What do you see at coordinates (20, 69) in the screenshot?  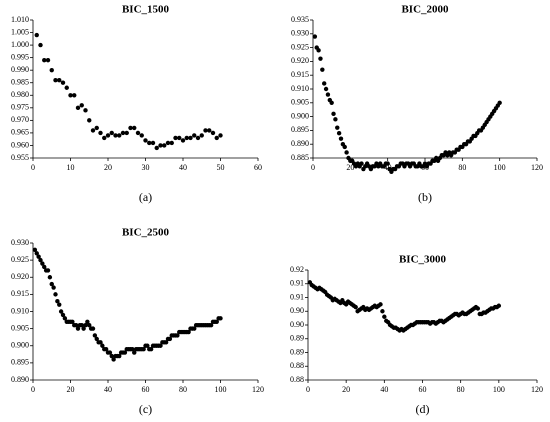 I see `y-tick-label: 0.990` at bounding box center [20, 69].